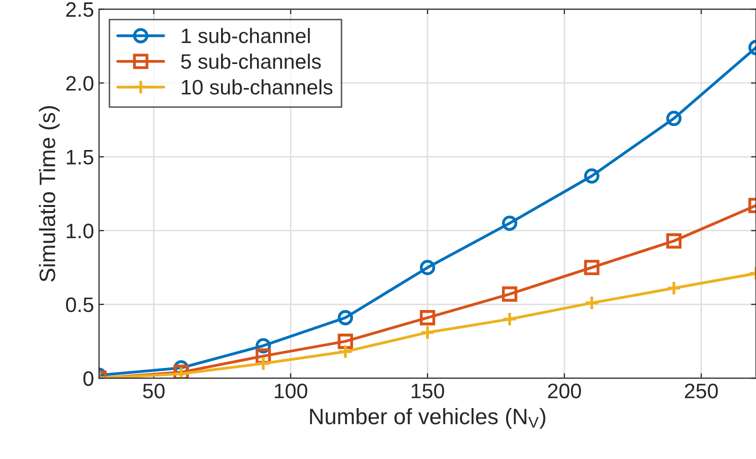 The height and width of the screenshot is (459, 756). Describe the element at coordinates (291, 391) in the screenshot. I see `x-tick-label: 100` at that location.